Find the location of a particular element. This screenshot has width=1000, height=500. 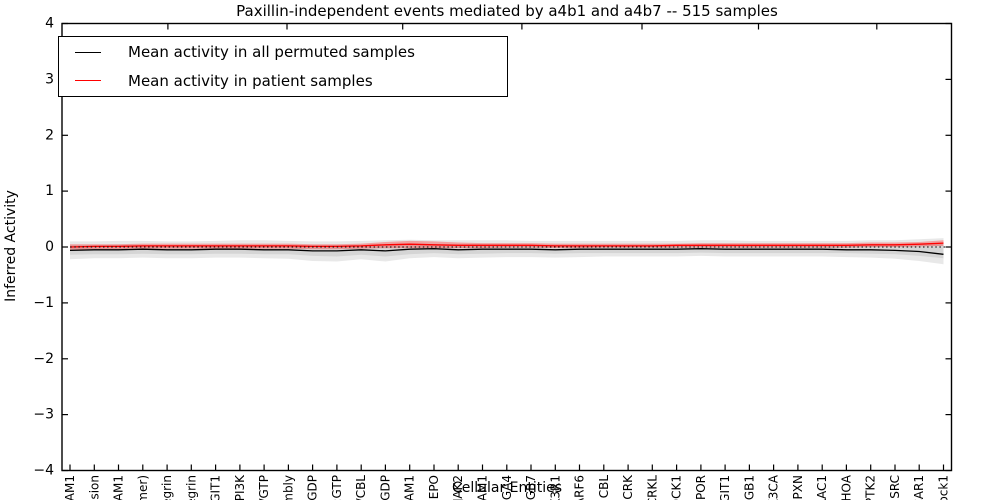

band-permuted-samples-outer-range is located at coordinates (507, 251).